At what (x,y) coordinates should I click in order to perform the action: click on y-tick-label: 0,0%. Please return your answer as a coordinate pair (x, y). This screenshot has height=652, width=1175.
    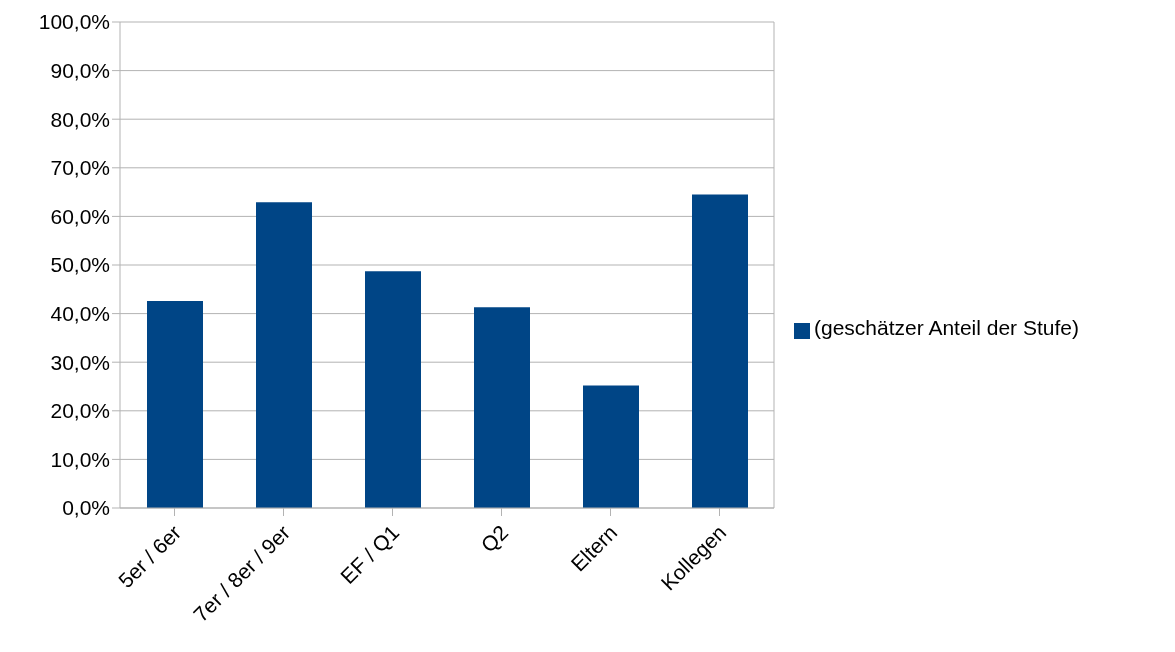
    Looking at the image, I should click on (86, 508).